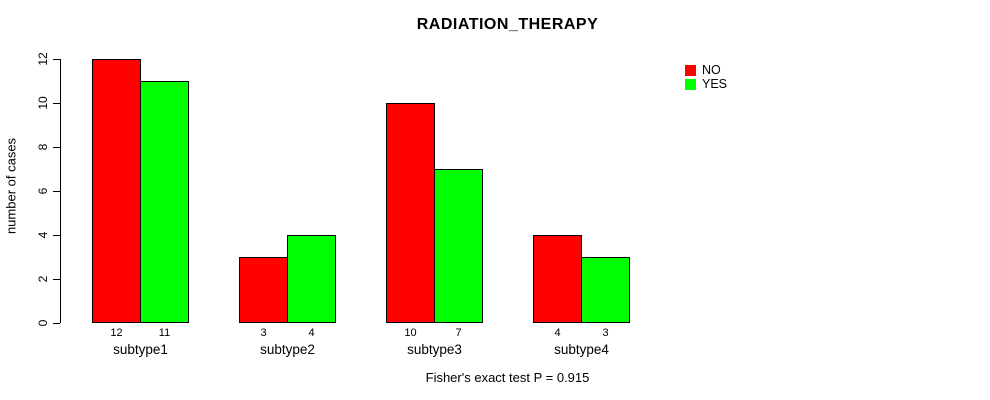  Describe the element at coordinates (164, 202) in the screenshot. I see `bar-yes-subtype1` at that location.